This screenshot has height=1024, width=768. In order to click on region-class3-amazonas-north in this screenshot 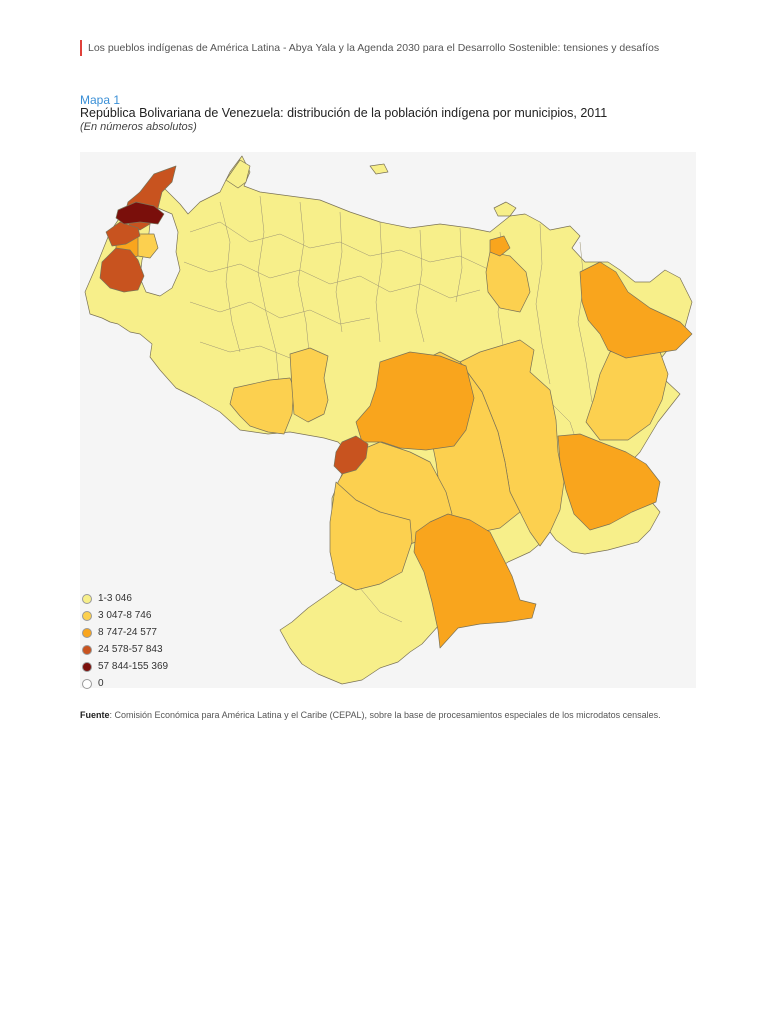, I will do `click(415, 401)`.